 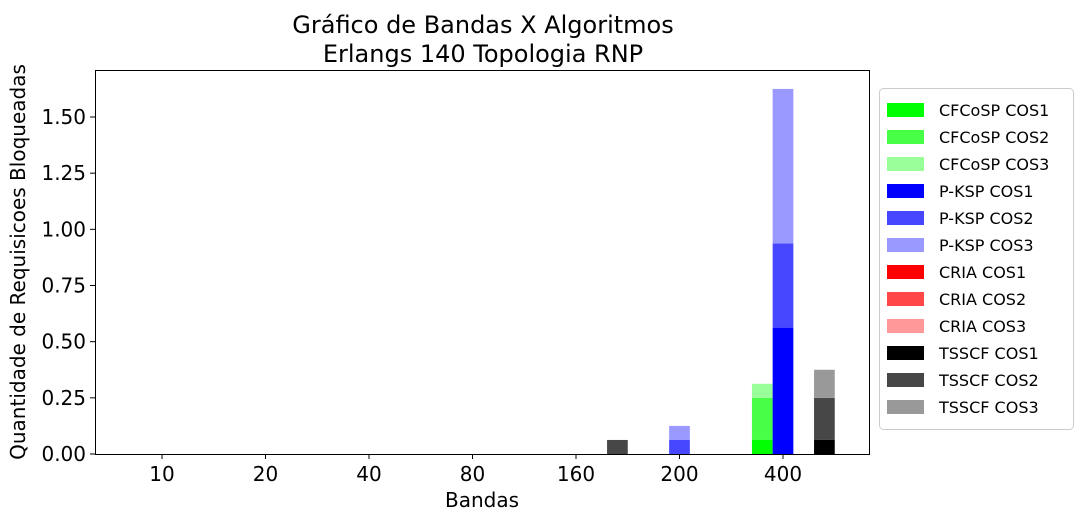 I want to click on legend-label: TSSCF COS1, so click(x=988, y=353).